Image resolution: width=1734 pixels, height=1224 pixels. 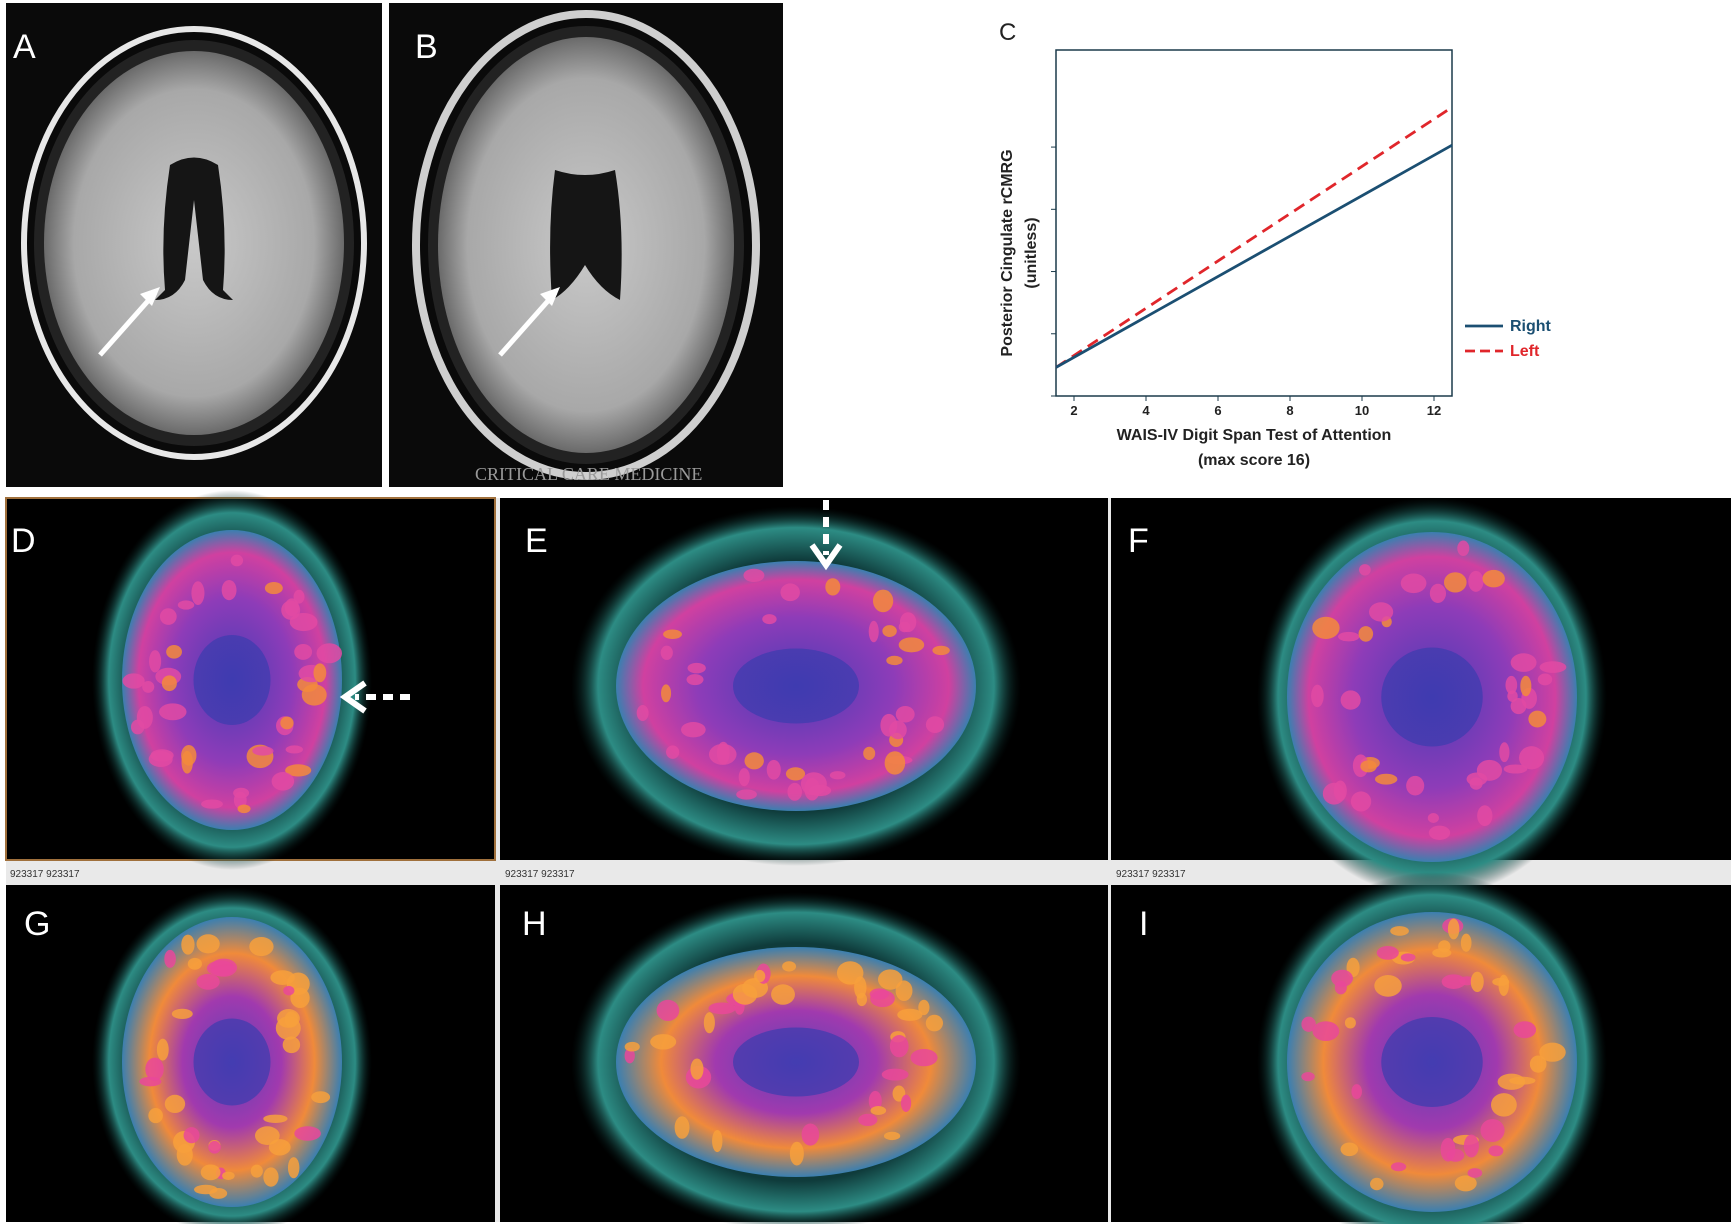 What do you see at coordinates (1254, 237) in the screenshot?
I see `line` at bounding box center [1254, 237].